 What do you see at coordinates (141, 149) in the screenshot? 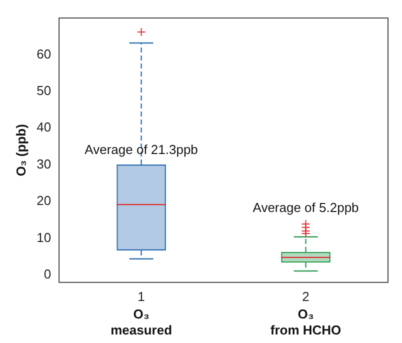
I see `annotation: Average of 21.3ppb` at bounding box center [141, 149].